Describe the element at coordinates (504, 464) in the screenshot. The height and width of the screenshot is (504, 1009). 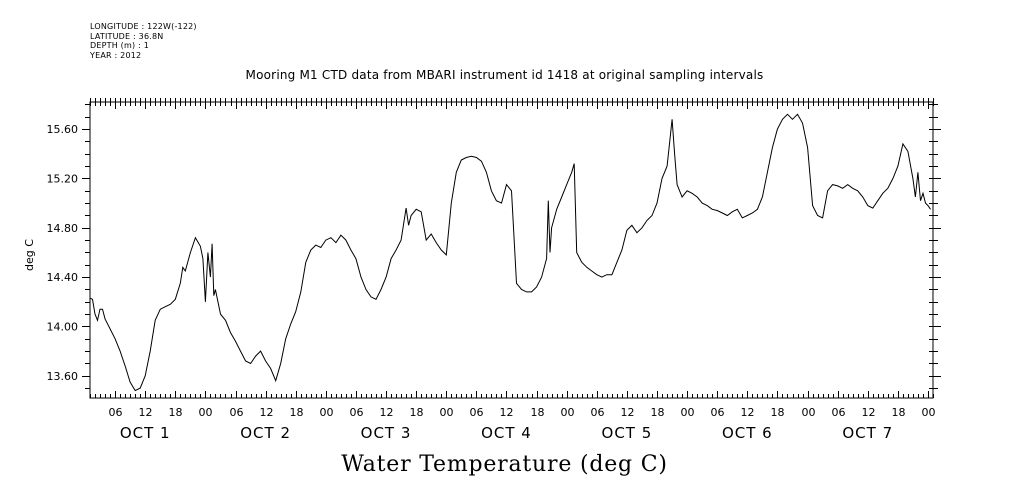
I see `x-axis-label: Water Temperature (deg C)` at that location.